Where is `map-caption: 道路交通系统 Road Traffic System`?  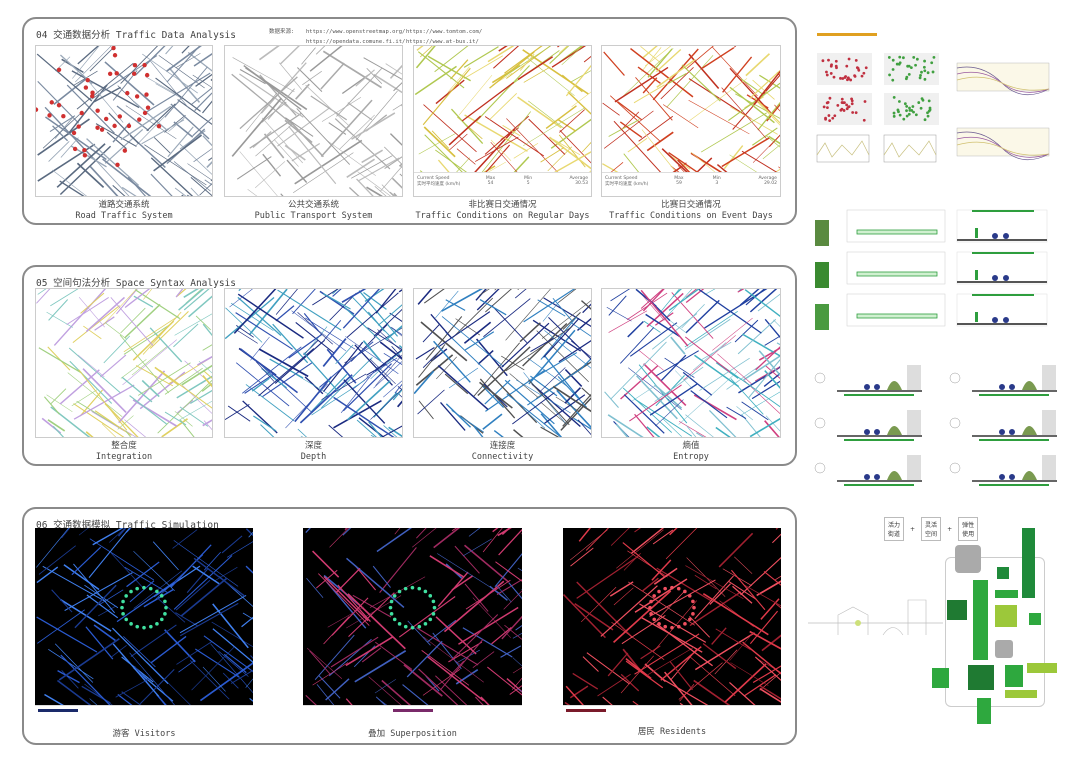
map-caption: 道路交通系统 Road Traffic System is located at coordinates (124, 210).